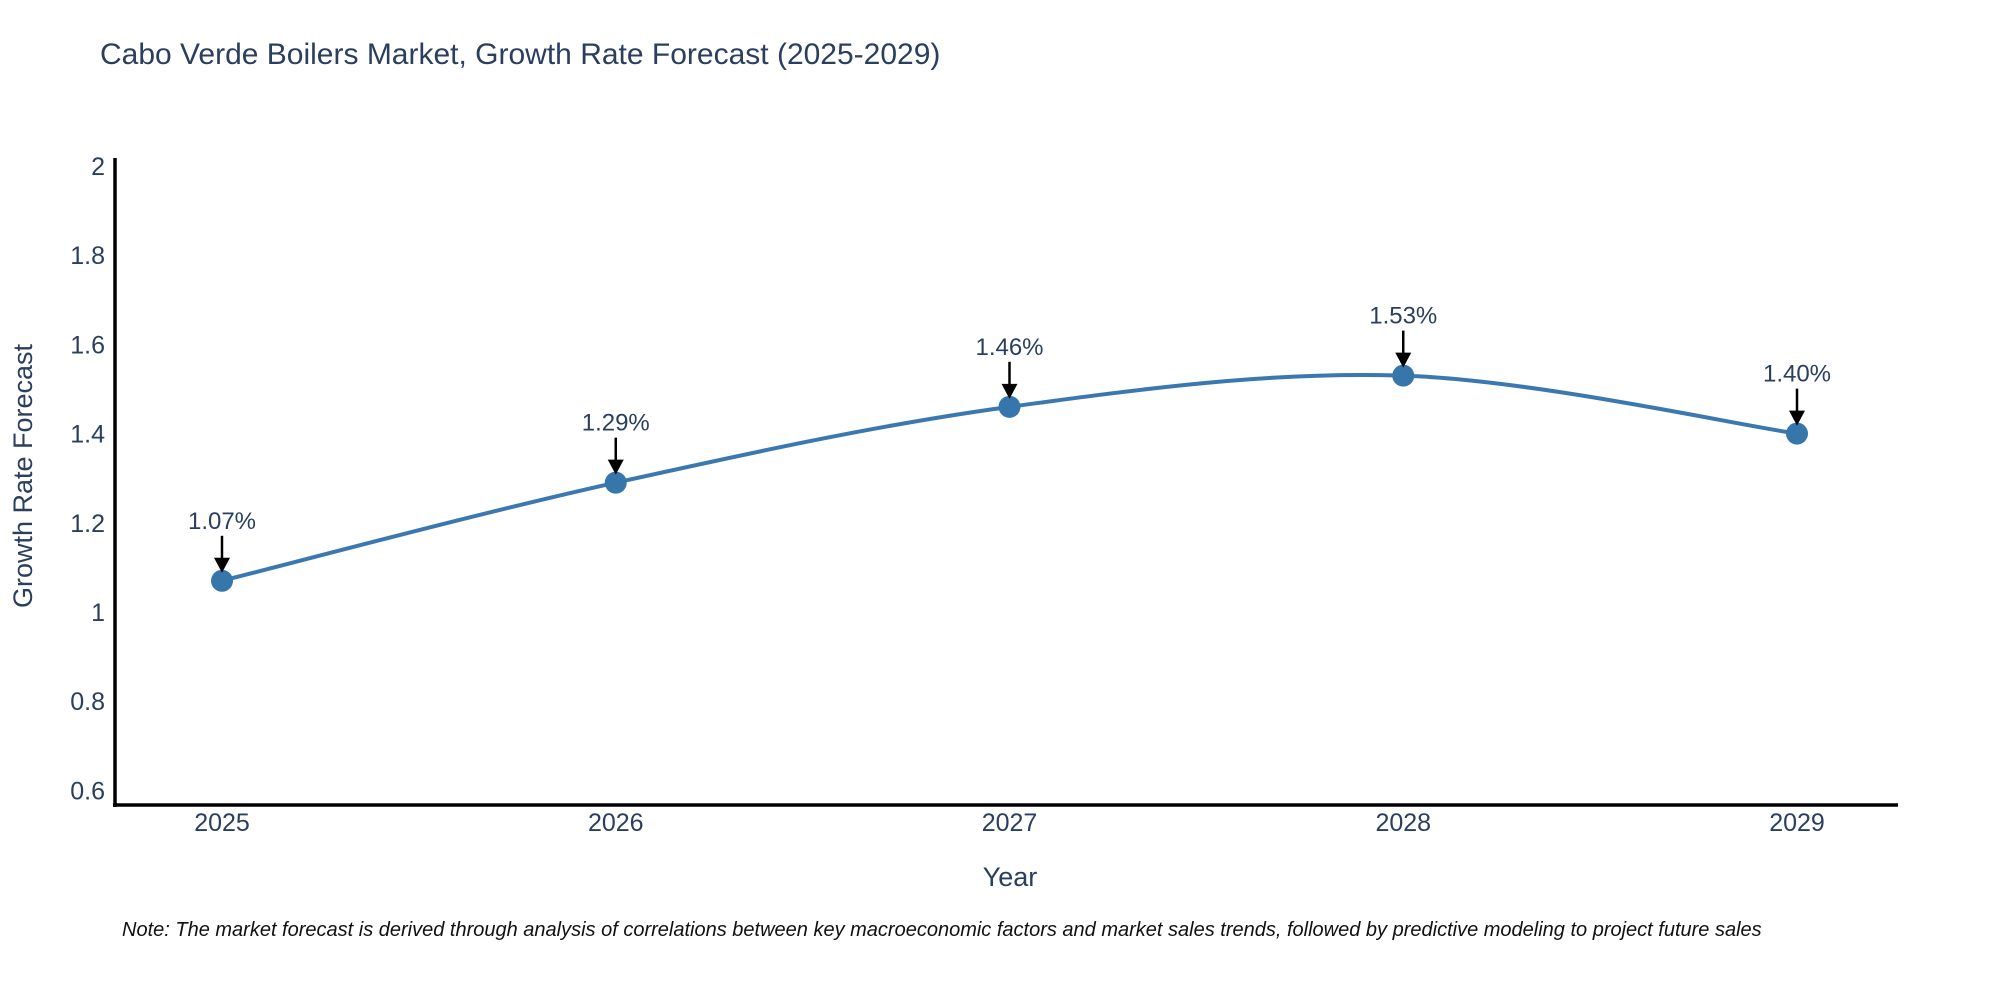 This screenshot has height=1000, width=2000. Describe the element at coordinates (1010, 877) in the screenshot. I see `x-axis-title: Year` at that location.